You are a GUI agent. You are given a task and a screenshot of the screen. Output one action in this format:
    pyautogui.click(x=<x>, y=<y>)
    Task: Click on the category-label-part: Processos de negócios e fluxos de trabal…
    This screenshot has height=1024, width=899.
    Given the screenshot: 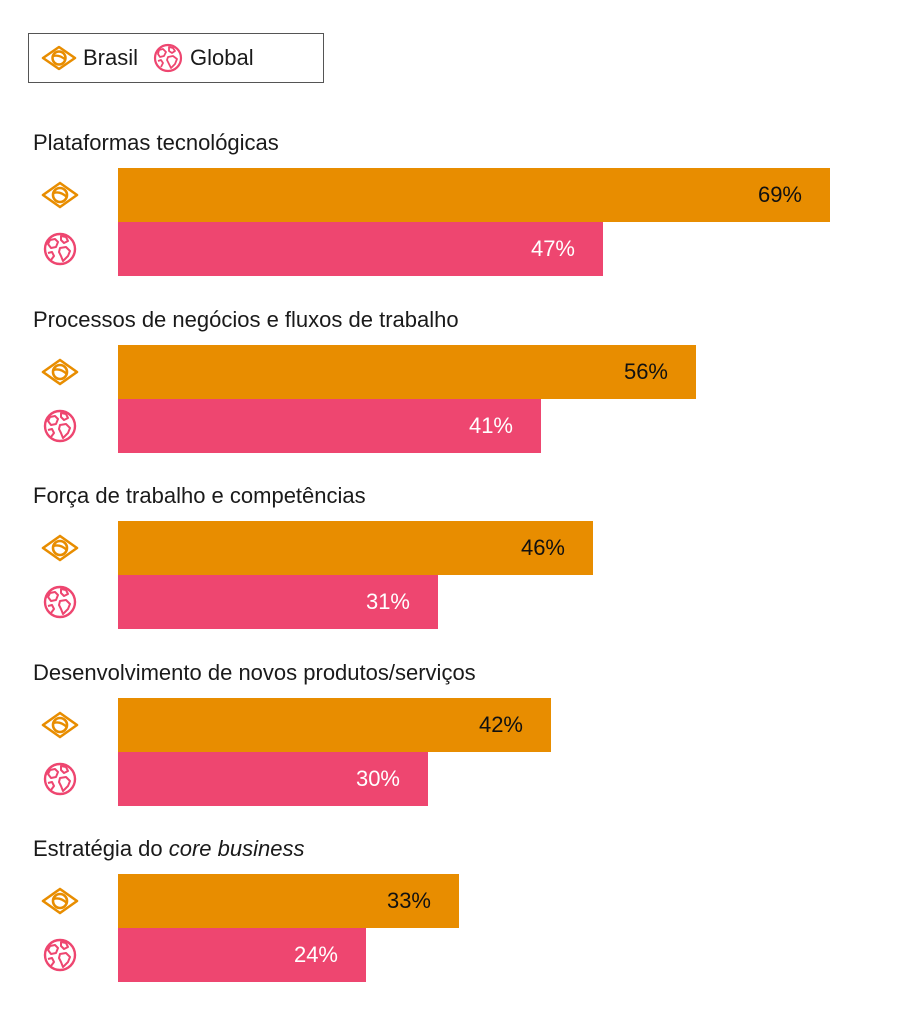 What is the action you would take?
    pyautogui.click(x=246, y=319)
    